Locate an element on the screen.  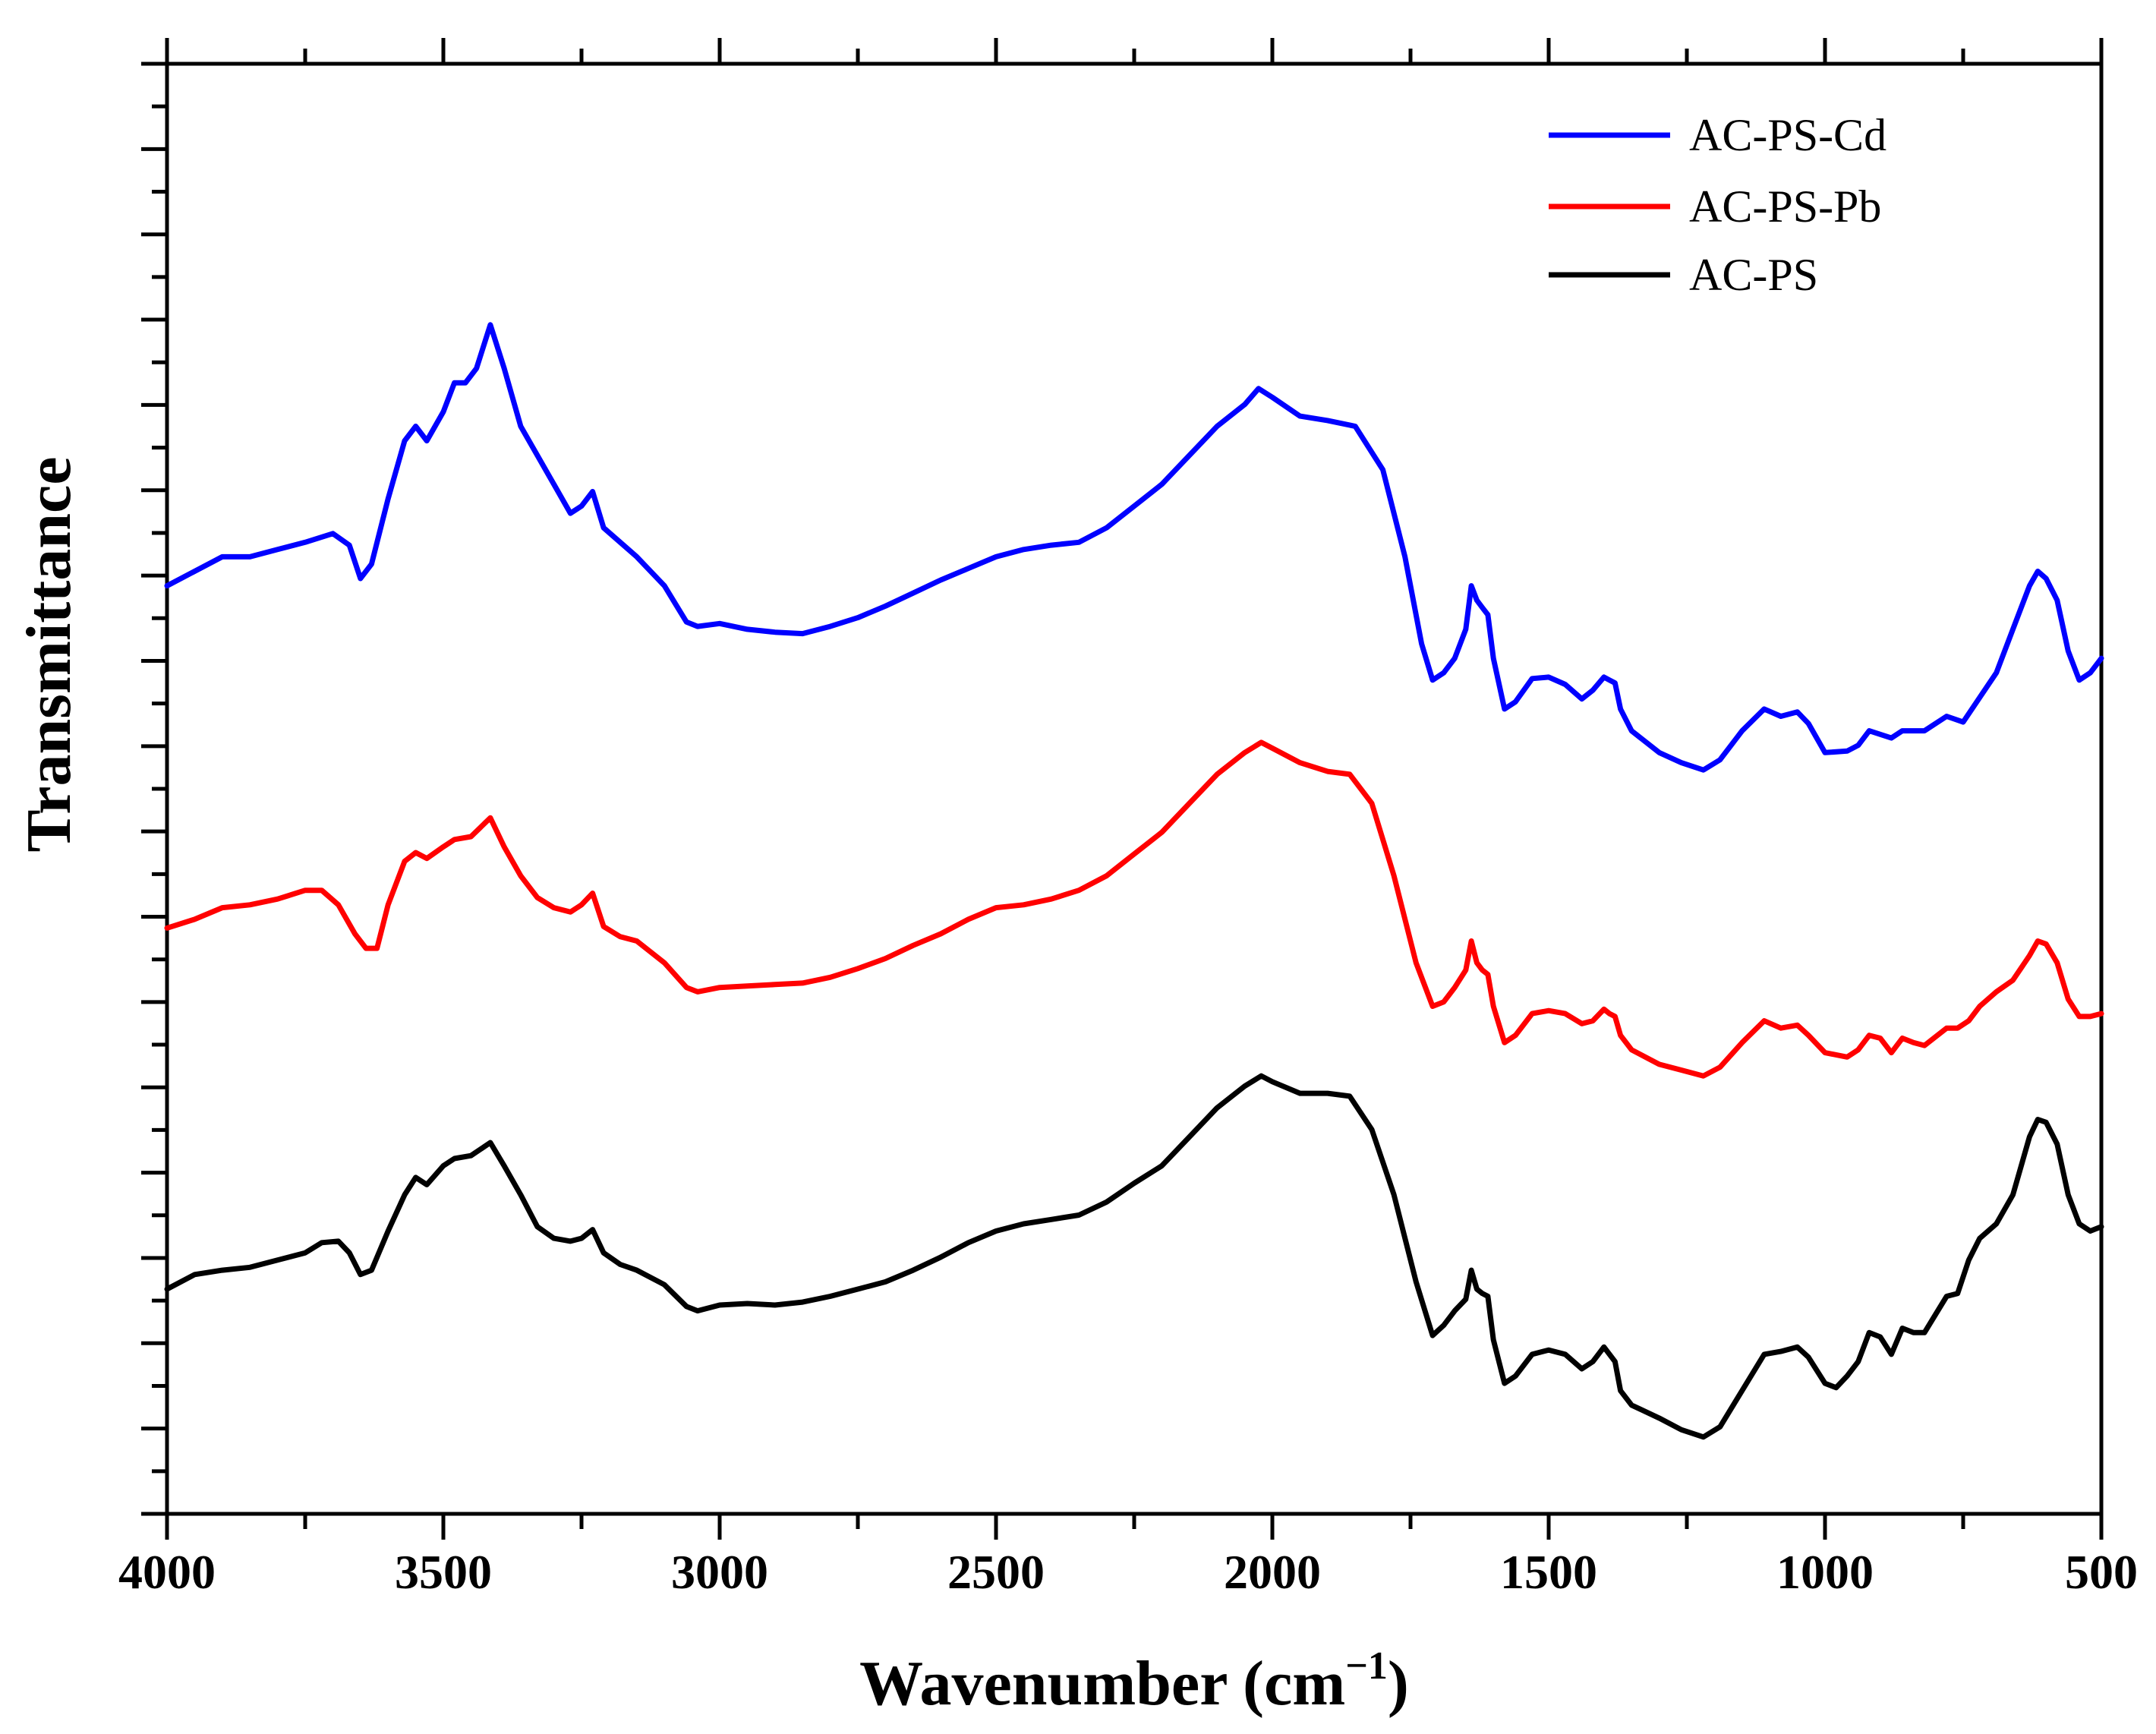
x-tick-label: 2000 is located at coordinates (1272, 1572).